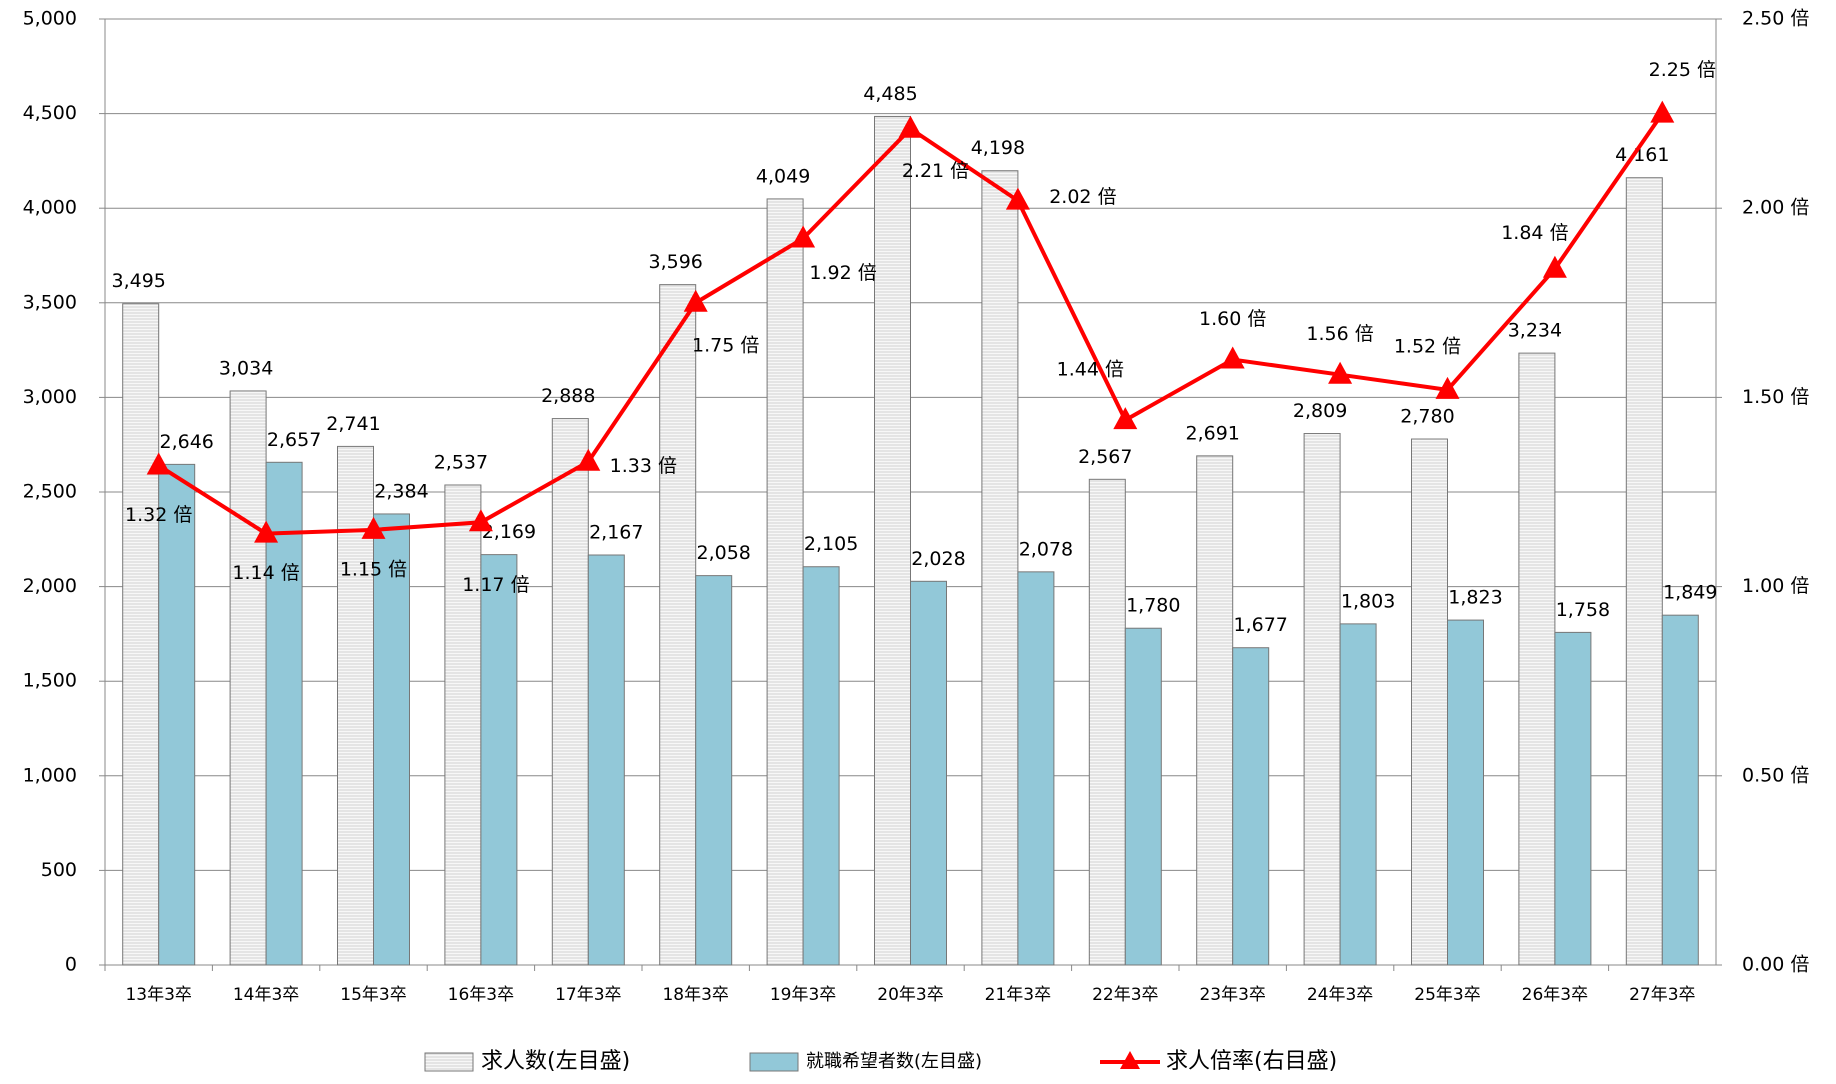 This screenshot has height=1084, width=1836. Describe the element at coordinates (71, 965) in the screenshot. I see `y-tick-label: 0` at that location.